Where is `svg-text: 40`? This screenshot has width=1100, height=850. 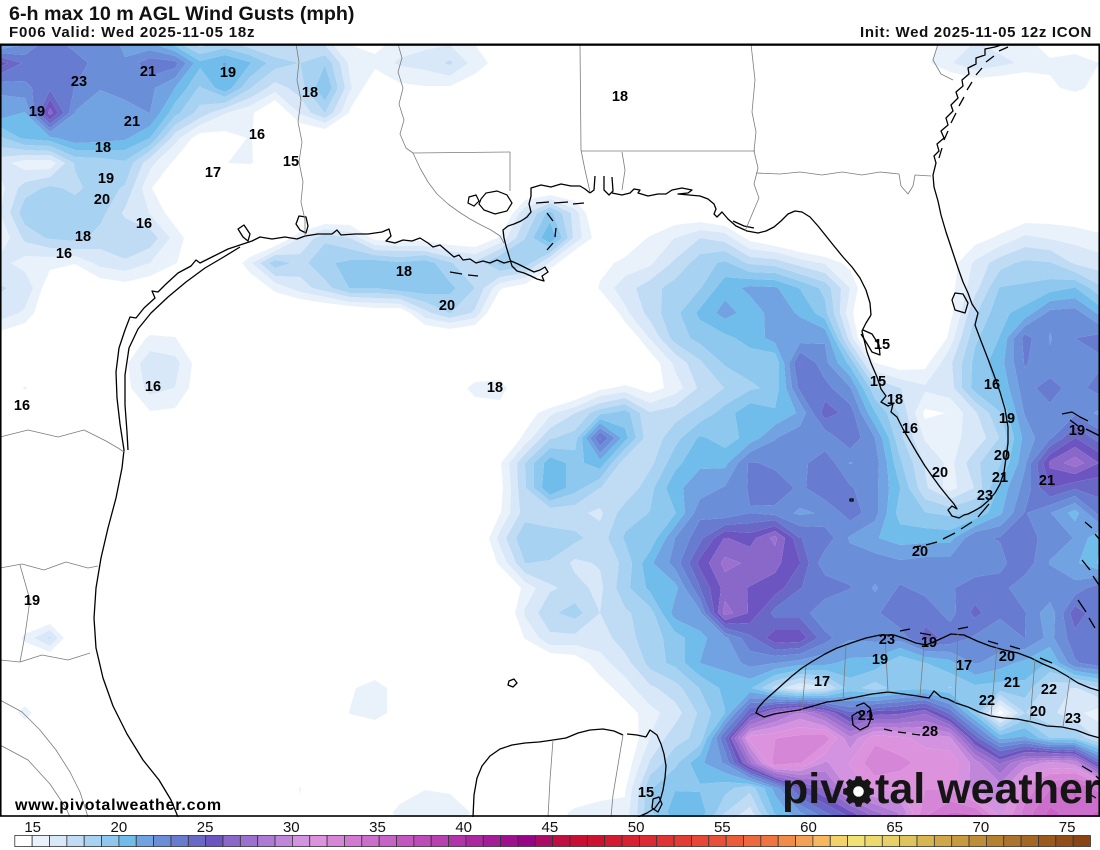 svg-text: 40 is located at coordinates (463, 827).